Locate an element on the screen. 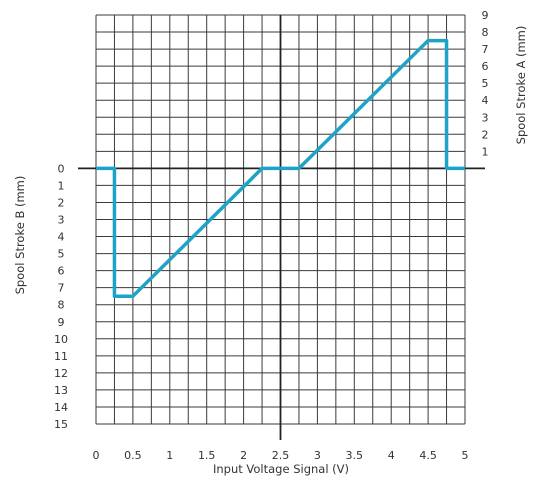  left-axis-title: Spool Stroke B (mm) is located at coordinates (20, 235).